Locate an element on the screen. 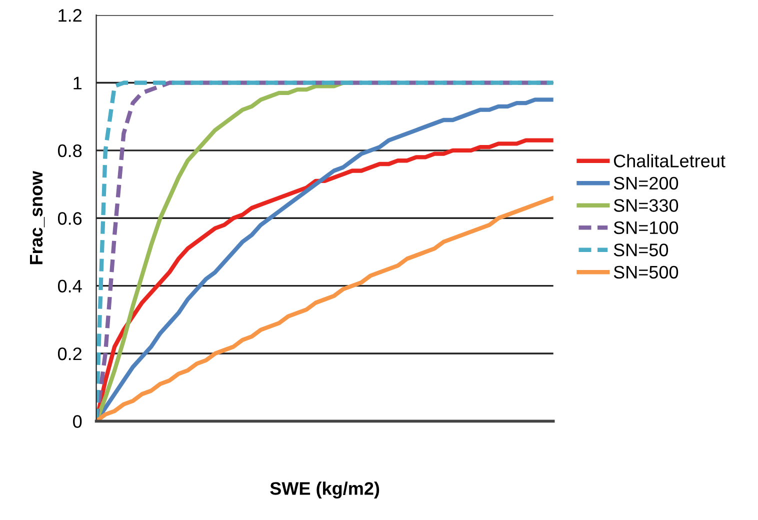  legend-label: SN=200 is located at coordinates (646, 183).